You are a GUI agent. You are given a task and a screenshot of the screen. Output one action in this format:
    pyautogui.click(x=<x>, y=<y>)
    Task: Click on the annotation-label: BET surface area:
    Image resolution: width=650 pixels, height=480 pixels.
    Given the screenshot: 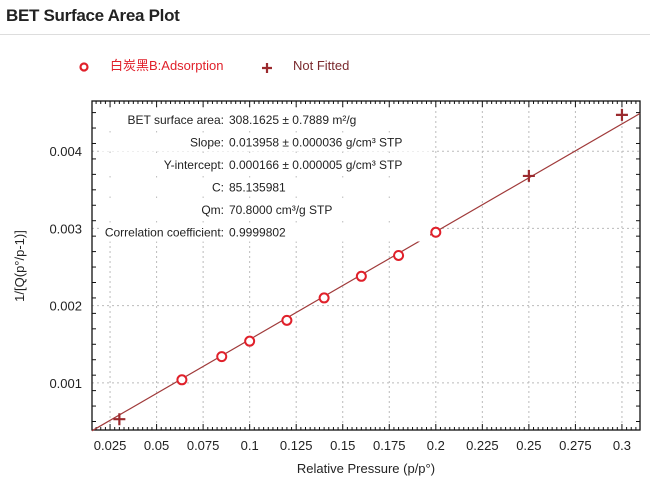 What is the action you would take?
    pyautogui.click(x=176, y=120)
    